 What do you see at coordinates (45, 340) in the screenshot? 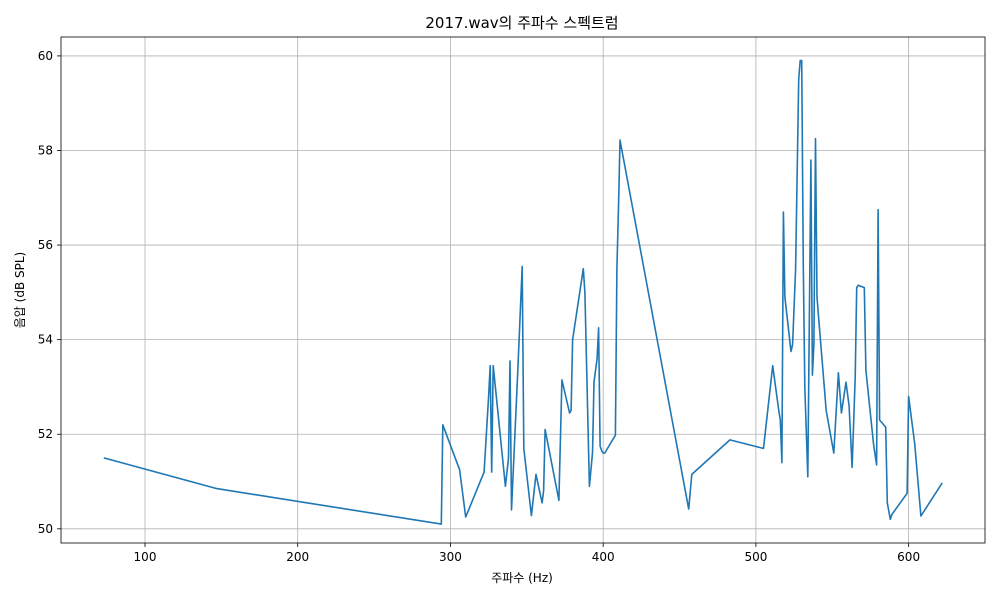
I see `y-tick-label: 54` at bounding box center [45, 340].